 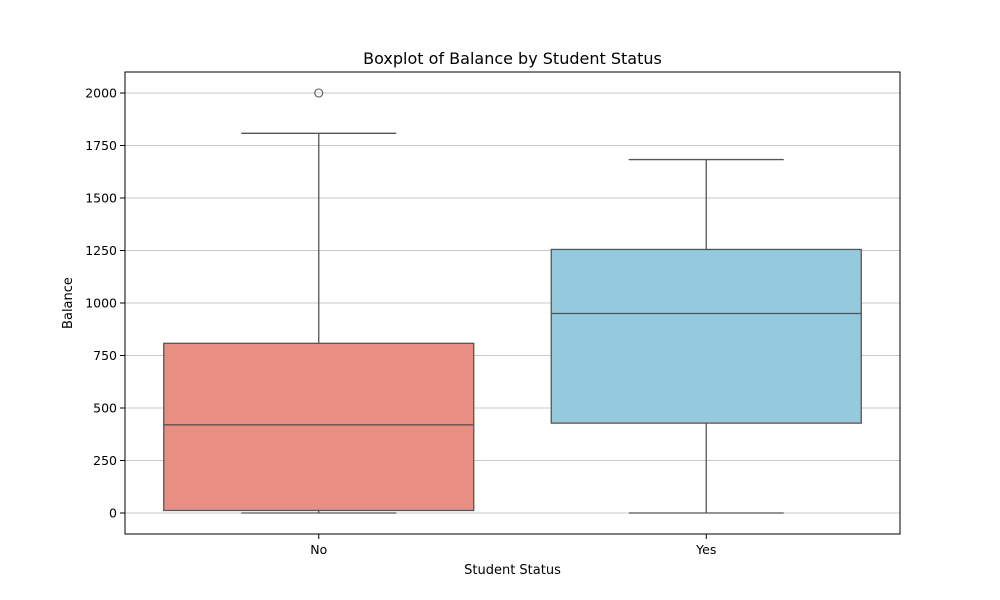 I want to click on x-tick-label-no: No, so click(x=318, y=549).